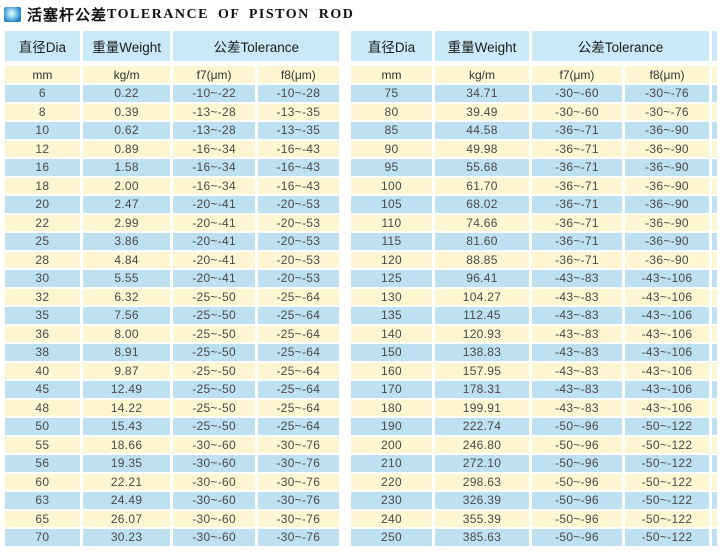  What do you see at coordinates (391, 481) in the screenshot?
I see `dia-value: 220` at bounding box center [391, 481].